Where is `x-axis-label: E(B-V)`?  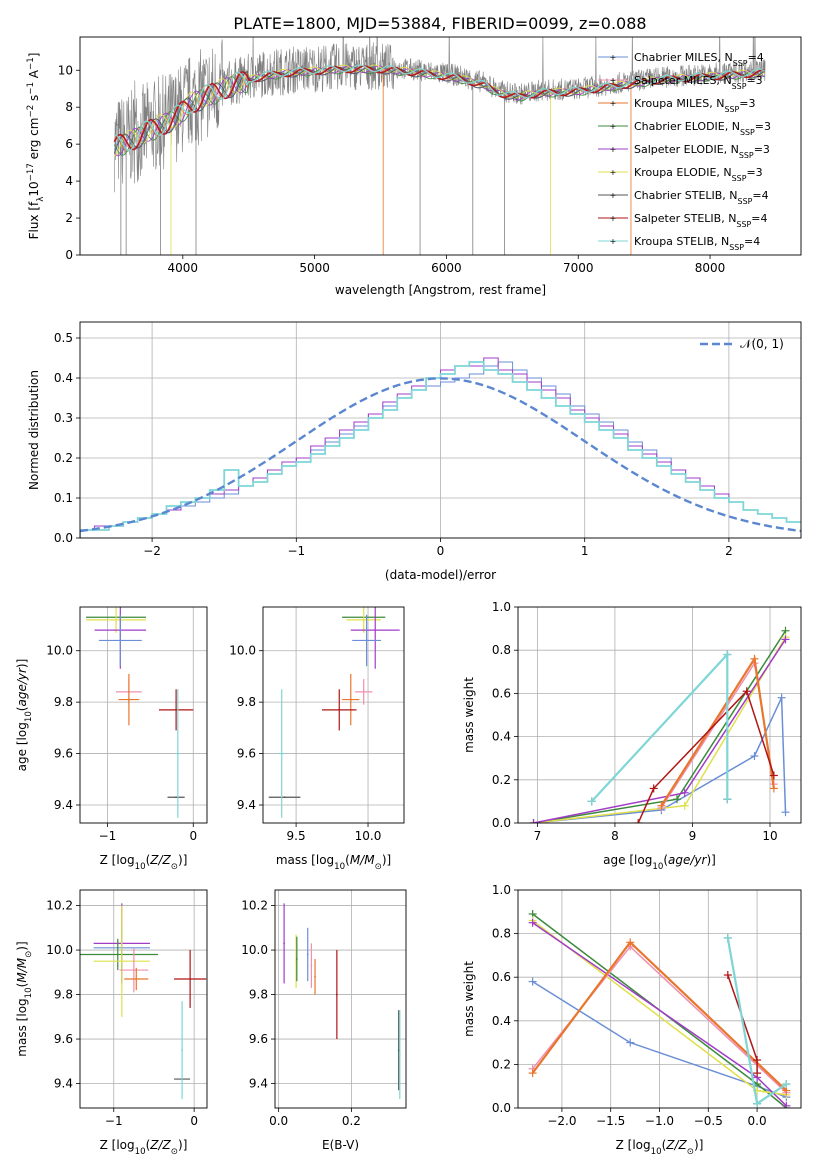
x-axis-label: E(B-V) is located at coordinates (340, 1145).